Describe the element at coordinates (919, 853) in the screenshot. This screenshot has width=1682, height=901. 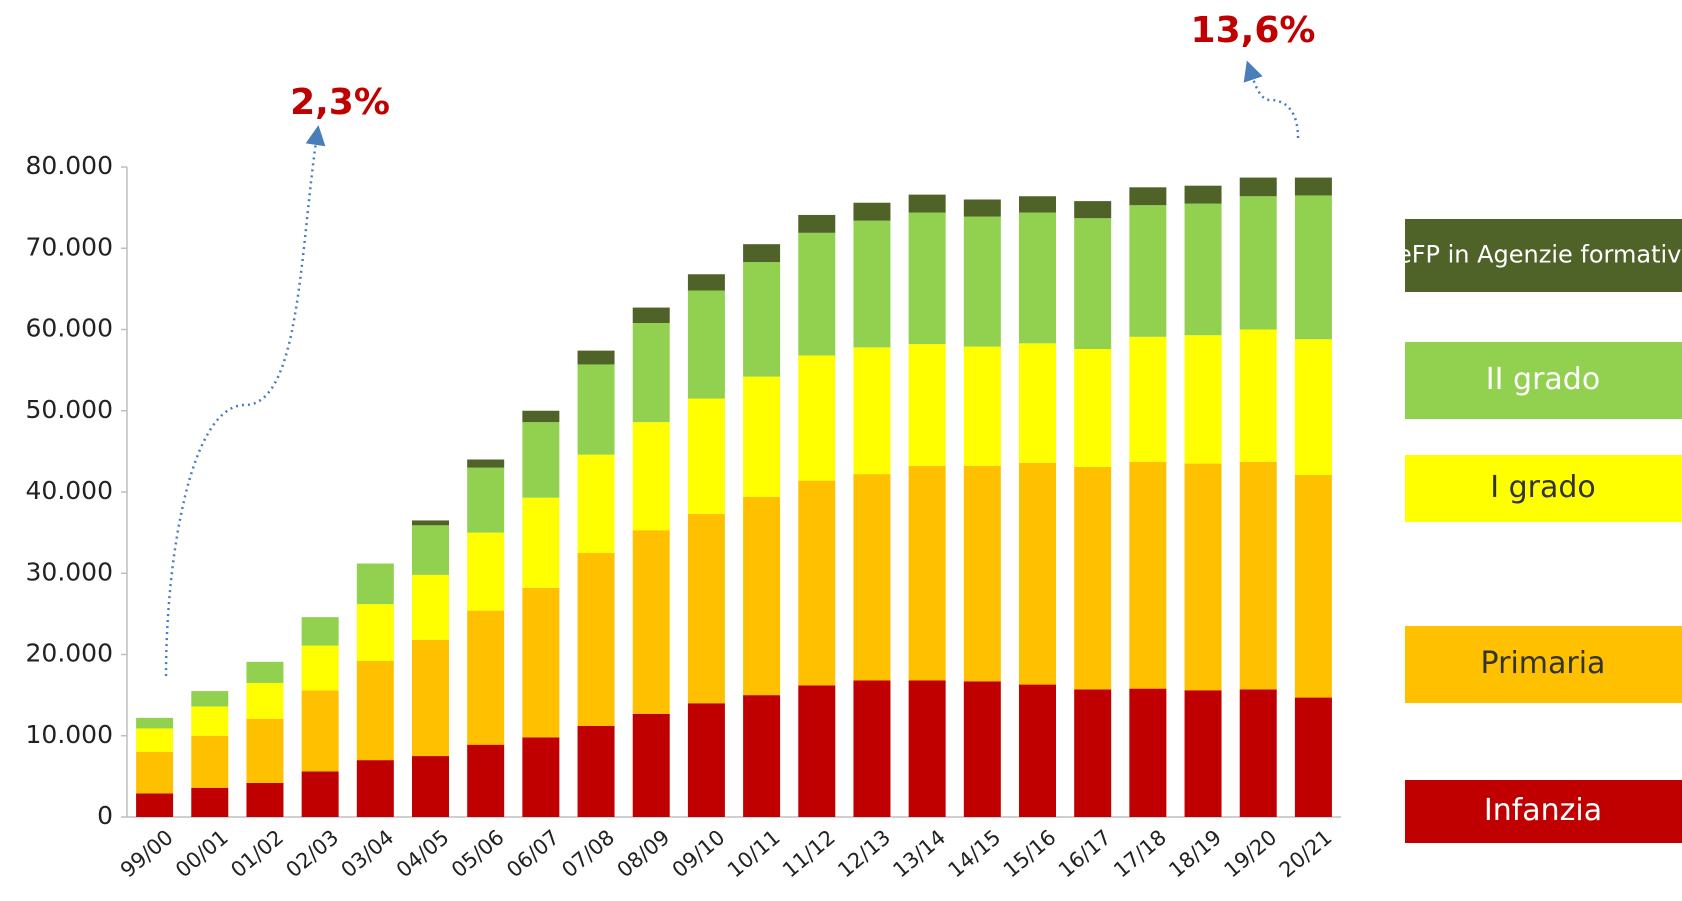
I see `x-tick-label: 13/14` at that location.